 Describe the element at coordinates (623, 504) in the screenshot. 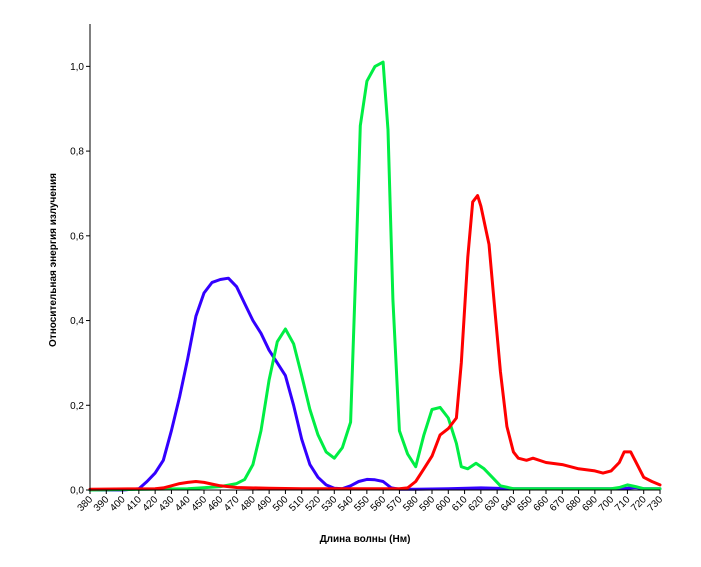

I see `x-tick-label: 710` at that location.